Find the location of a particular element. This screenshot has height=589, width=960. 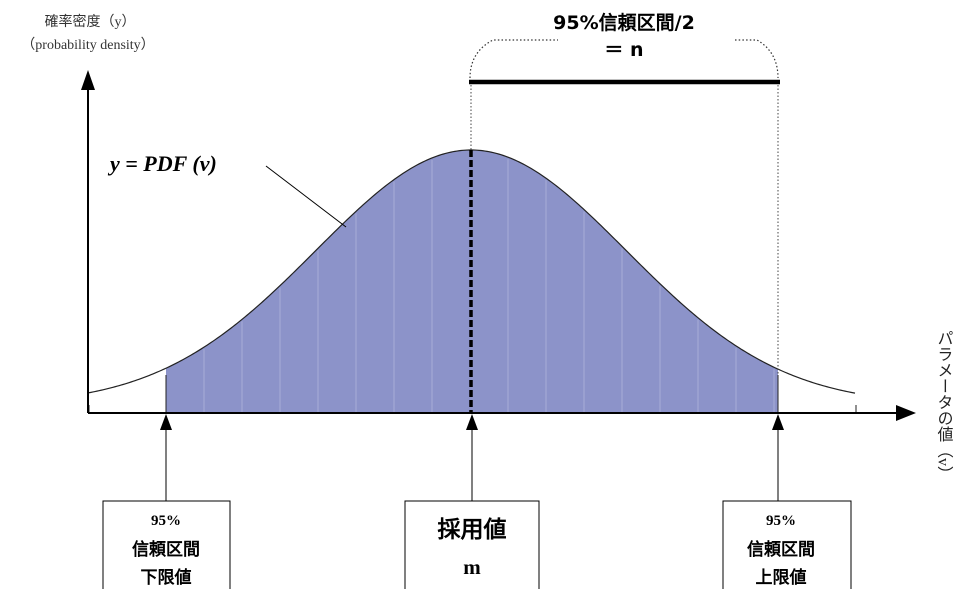

upper-bound-box-line2: 信頼区間 is located at coordinates (781, 549).